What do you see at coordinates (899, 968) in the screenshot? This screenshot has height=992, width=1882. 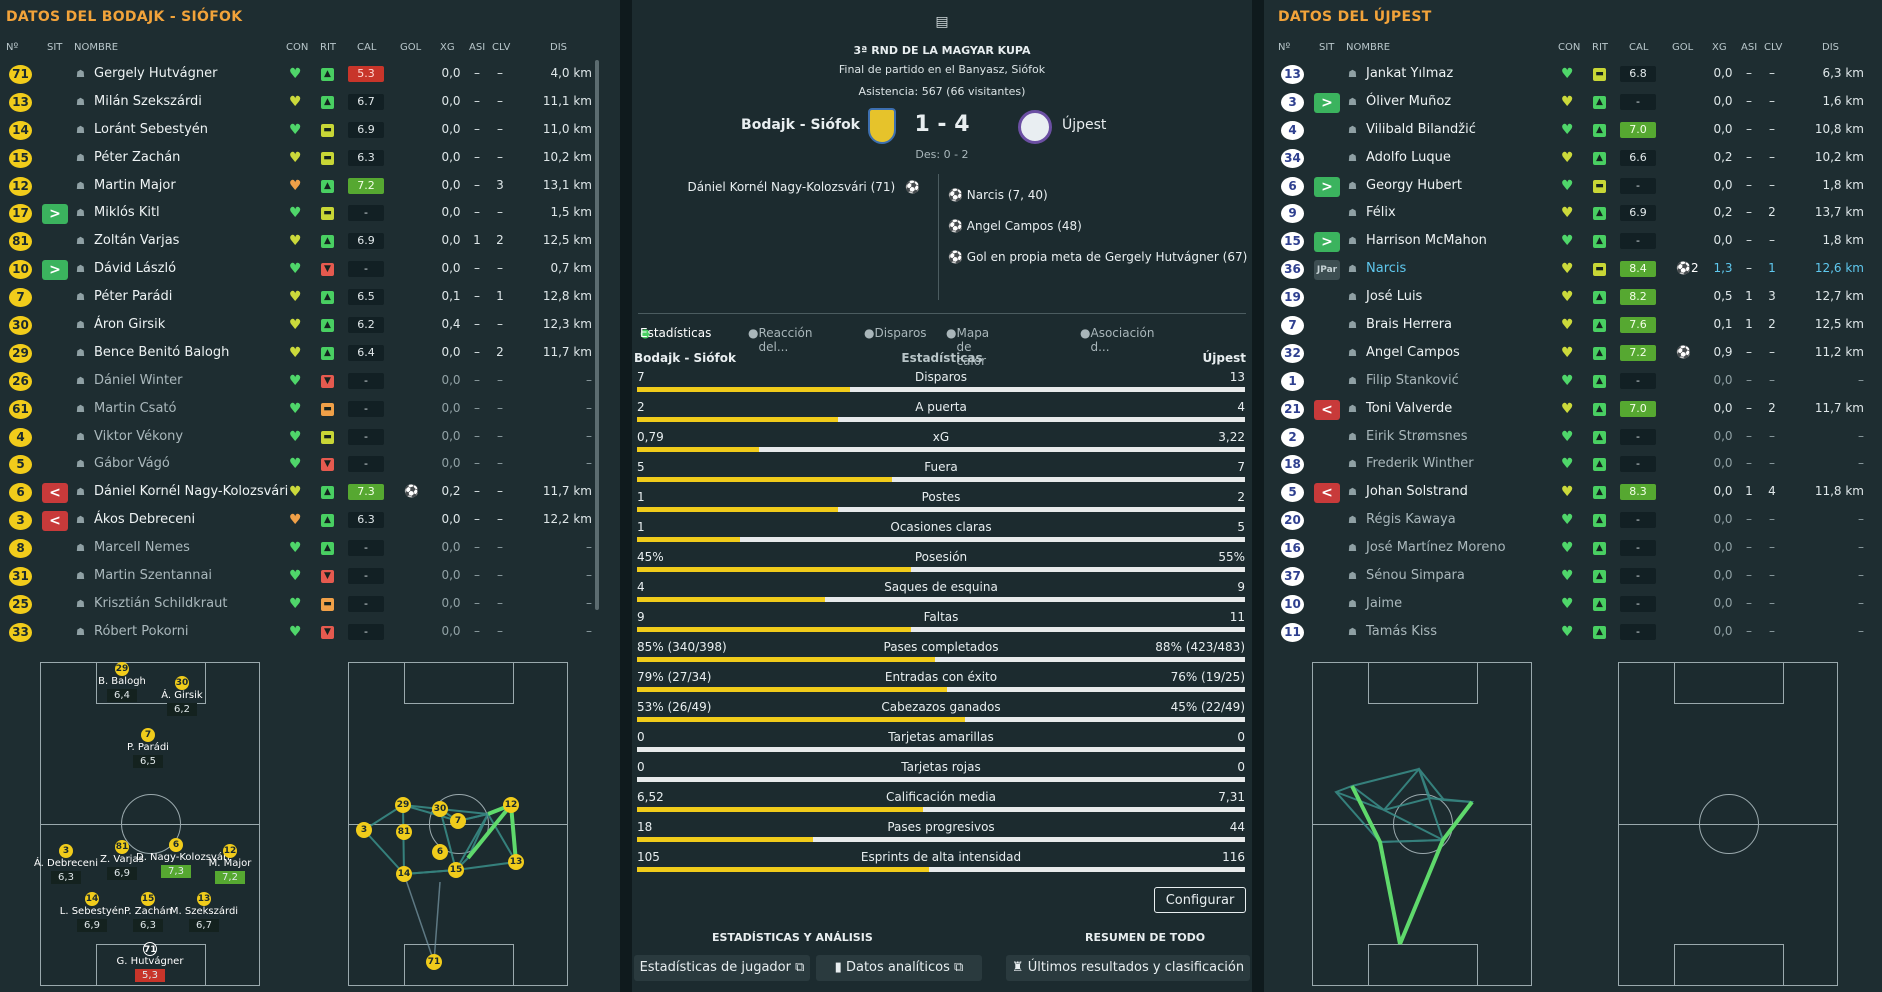 I see `analytics-button: ▮ Datos analíticos ⧉` at bounding box center [899, 968].